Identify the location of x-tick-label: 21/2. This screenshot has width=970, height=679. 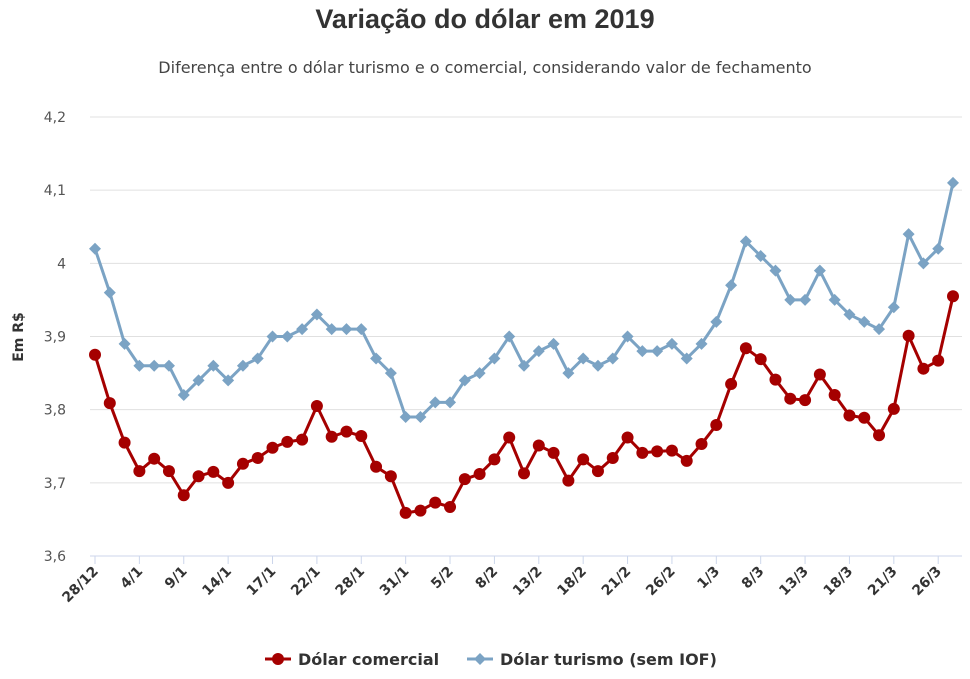
(617, 582).